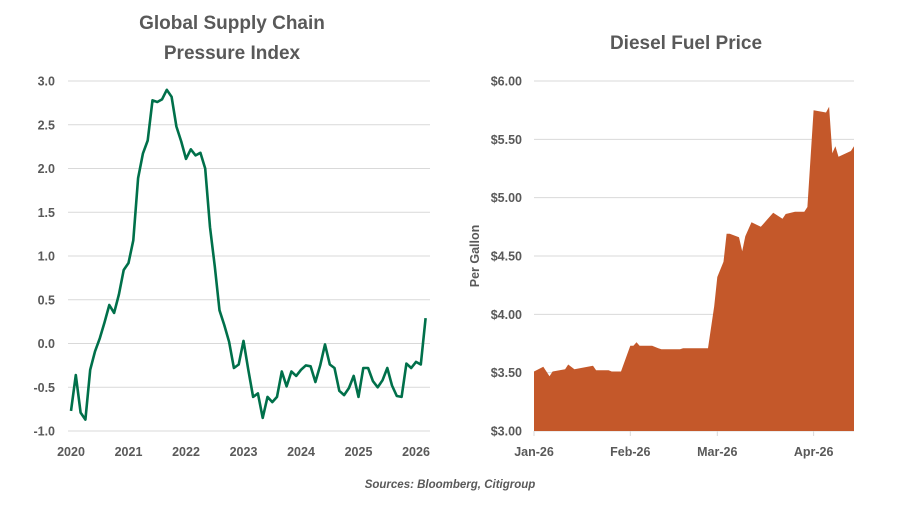 The image size is (900, 507). Describe the element at coordinates (506, 315) in the screenshot. I see `diesel-y-tick-label: $4.00` at that location.